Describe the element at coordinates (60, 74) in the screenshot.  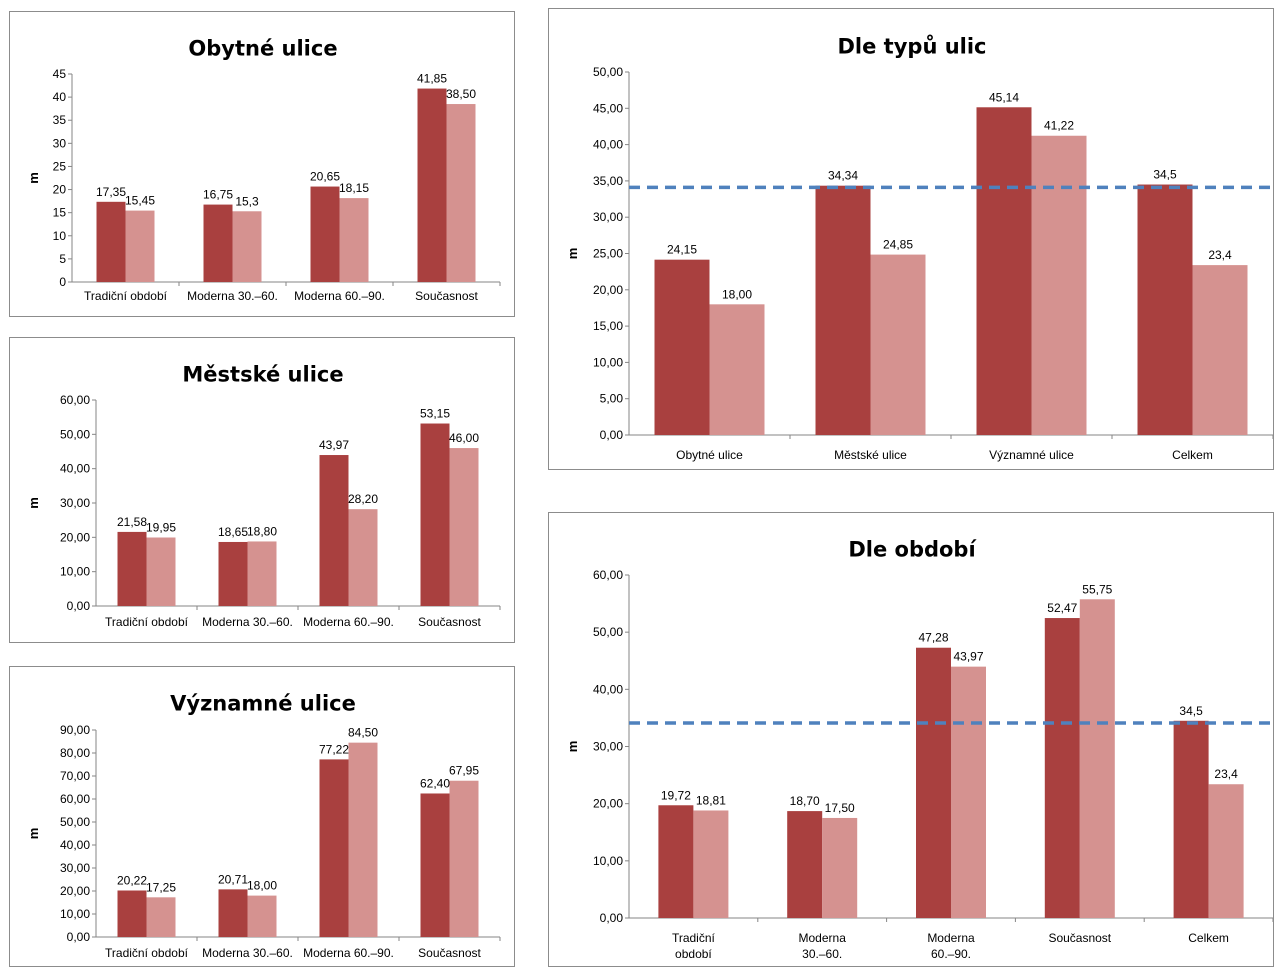
I see `y-tick-label: 45` at that location.